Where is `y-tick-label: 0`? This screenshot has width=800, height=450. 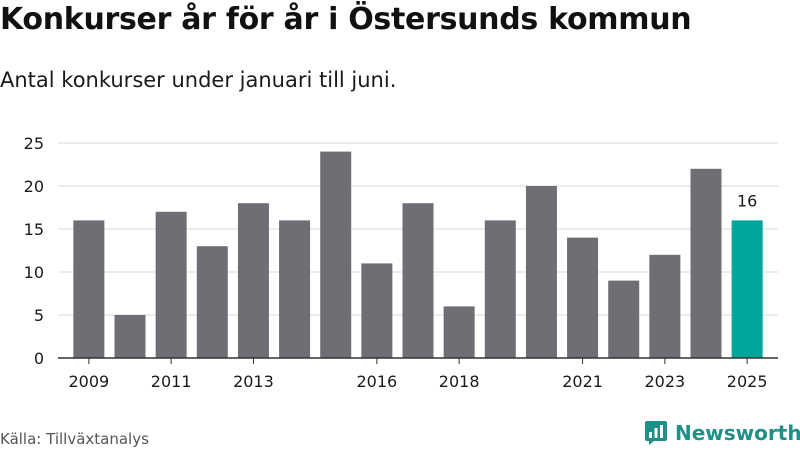 y-tick-label: 0 is located at coordinates (39, 358).